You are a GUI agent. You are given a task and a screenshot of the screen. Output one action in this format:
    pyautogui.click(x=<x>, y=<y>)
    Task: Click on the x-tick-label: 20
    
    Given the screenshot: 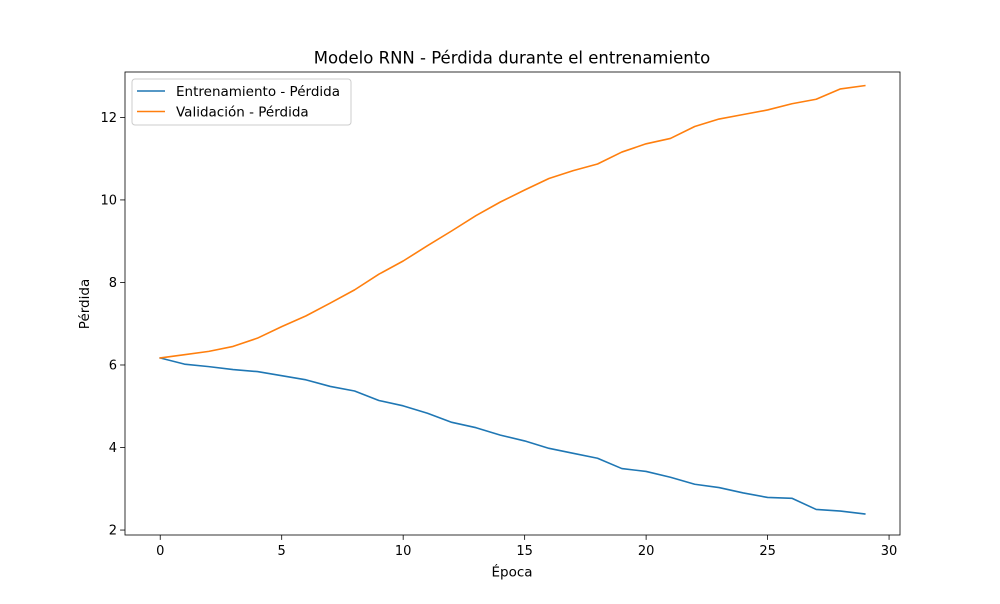 What is the action you would take?
    pyautogui.click(x=646, y=551)
    